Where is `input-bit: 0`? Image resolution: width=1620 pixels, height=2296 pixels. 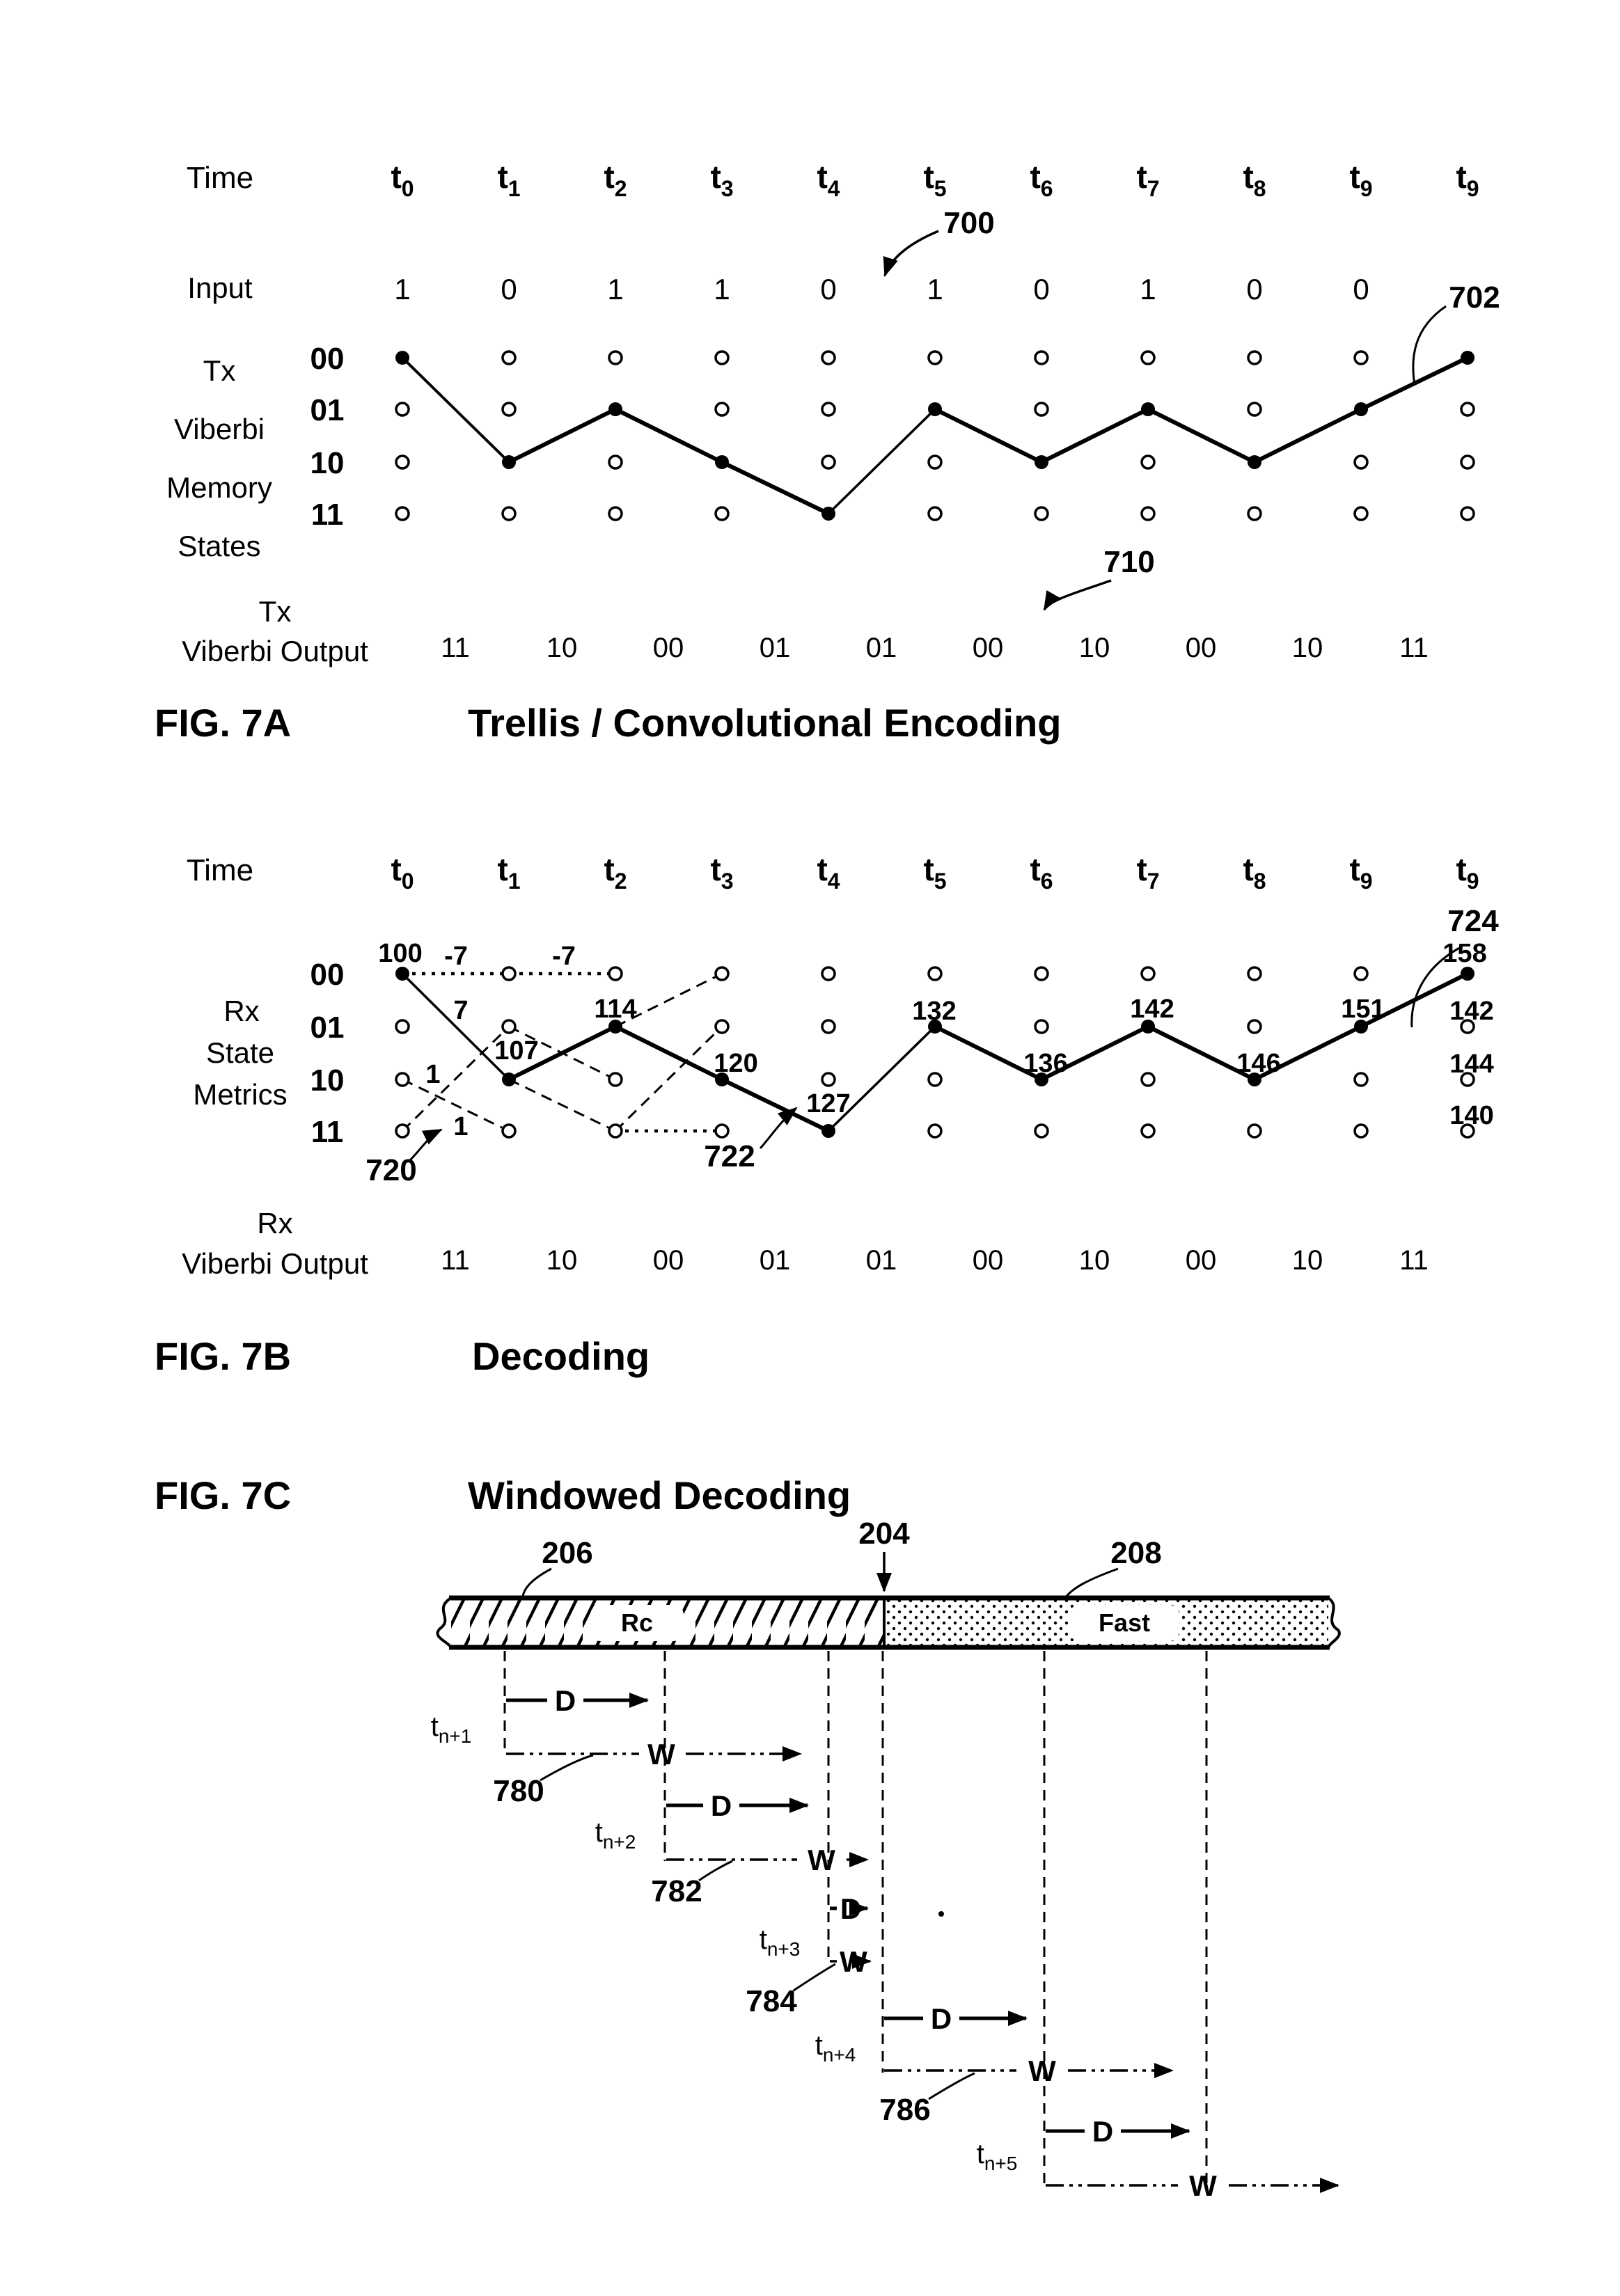
input-bit: 0 is located at coordinates (828, 289).